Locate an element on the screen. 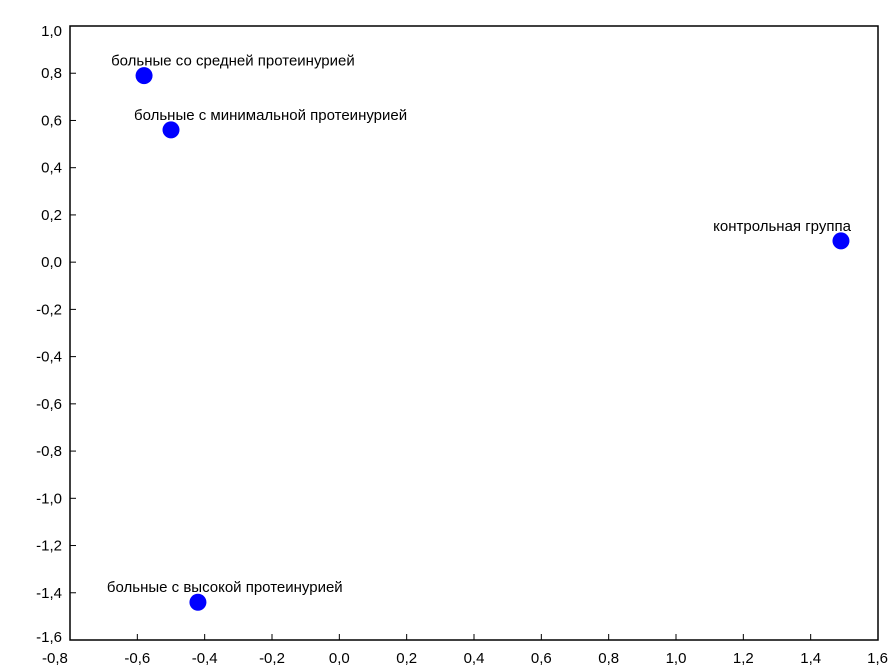  x-tick-label: 0,0 is located at coordinates (339, 658).